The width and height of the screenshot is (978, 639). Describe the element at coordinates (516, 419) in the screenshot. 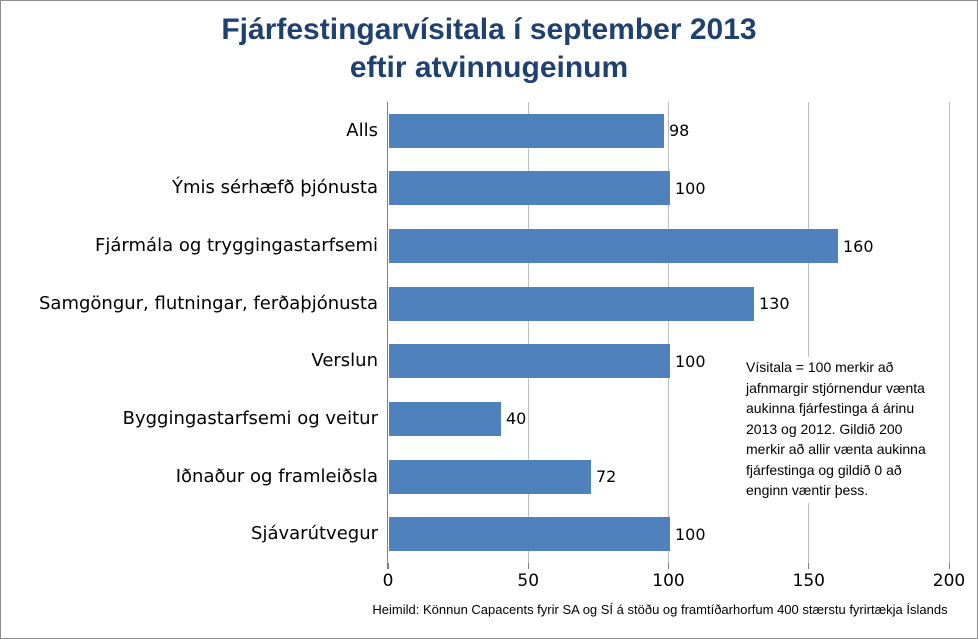

I see `value-label: 40` at that location.